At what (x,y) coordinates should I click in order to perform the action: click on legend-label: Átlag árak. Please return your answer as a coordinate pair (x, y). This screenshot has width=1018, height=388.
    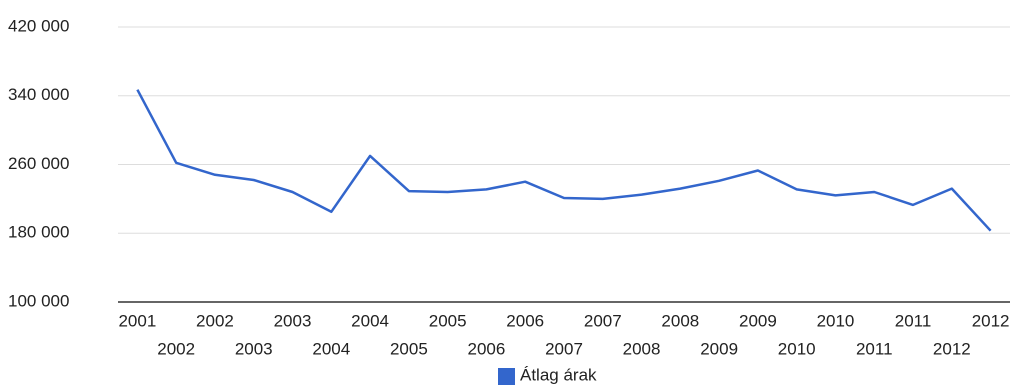
    Looking at the image, I should click on (558, 374).